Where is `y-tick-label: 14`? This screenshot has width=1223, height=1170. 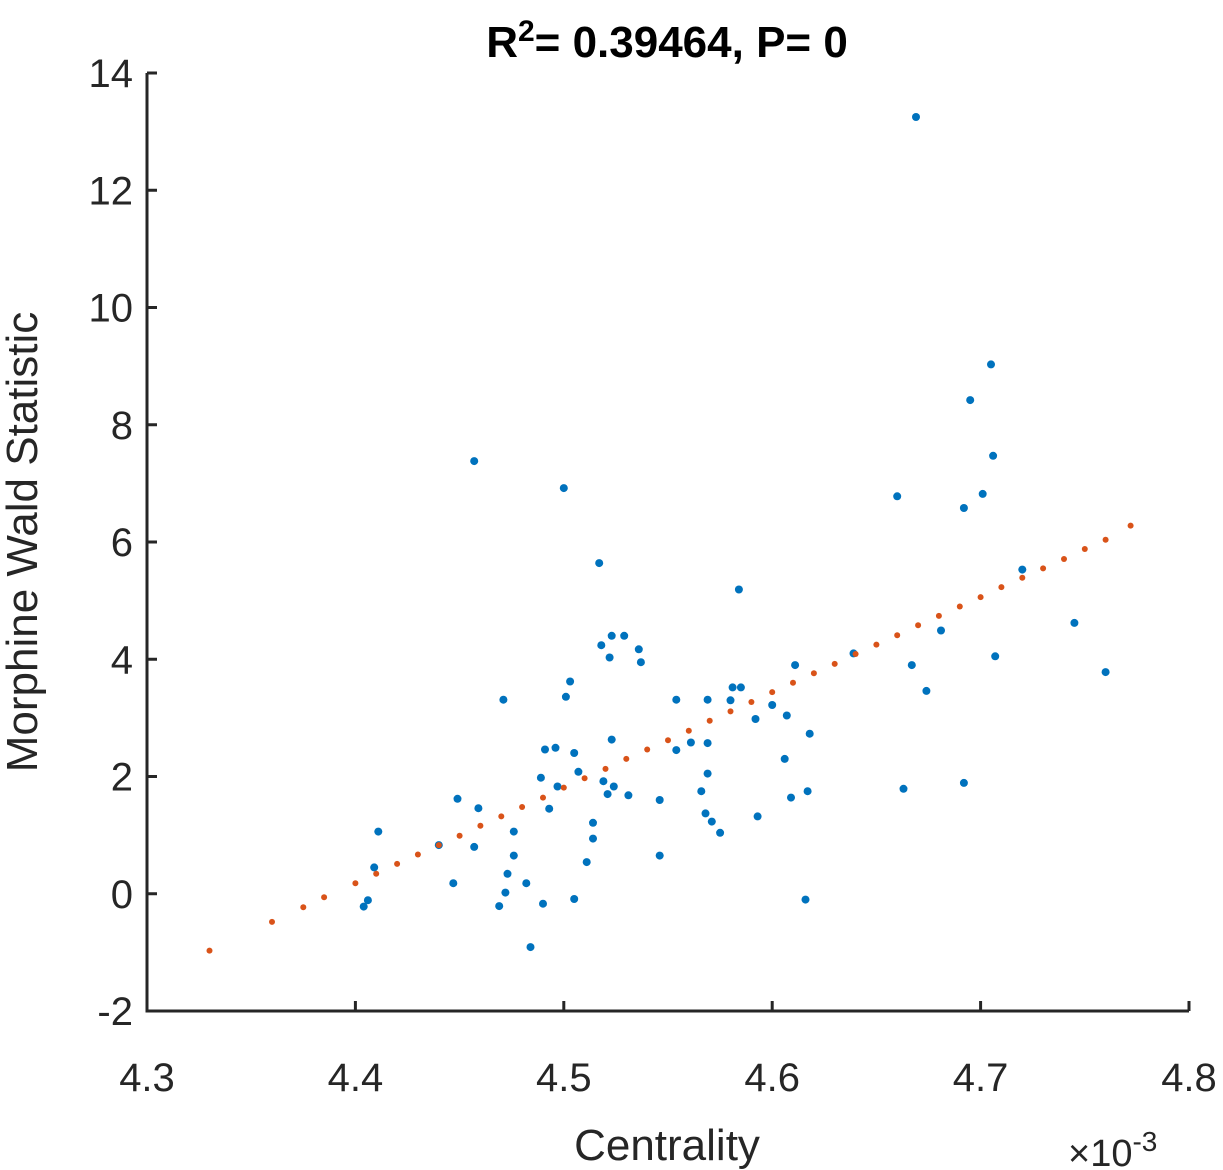 y-tick-label: 14 is located at coordinates (111, 74).